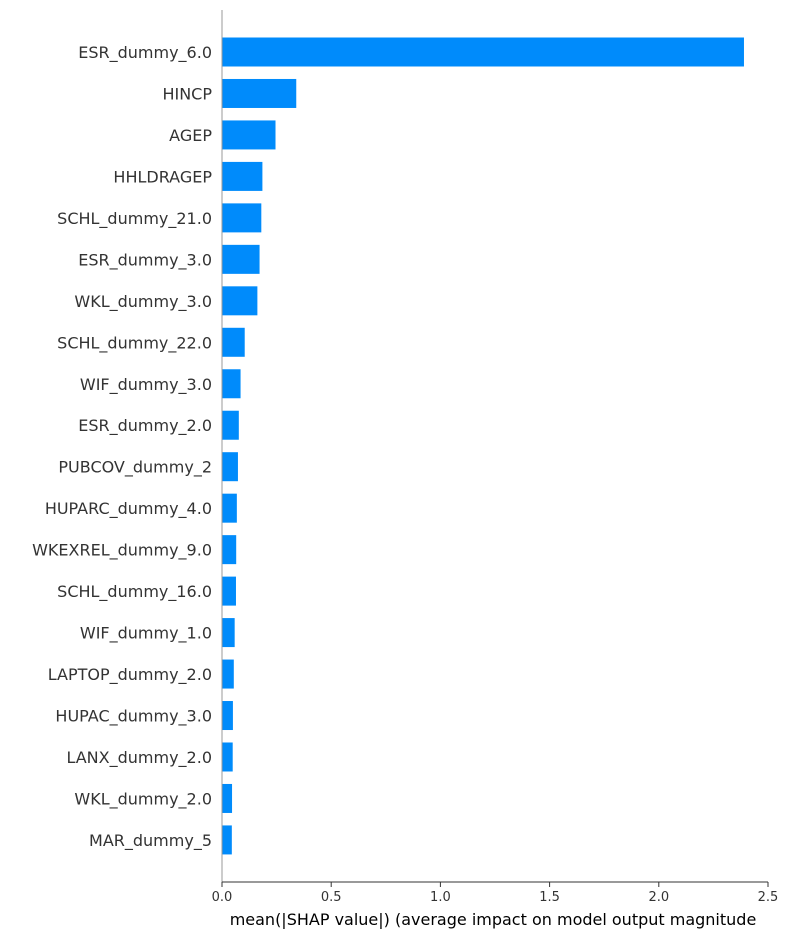  Describe the element at coordinates (145, 426) in the screenshot. I see `category-label-9: ESR_dummy_2.0` at that location.